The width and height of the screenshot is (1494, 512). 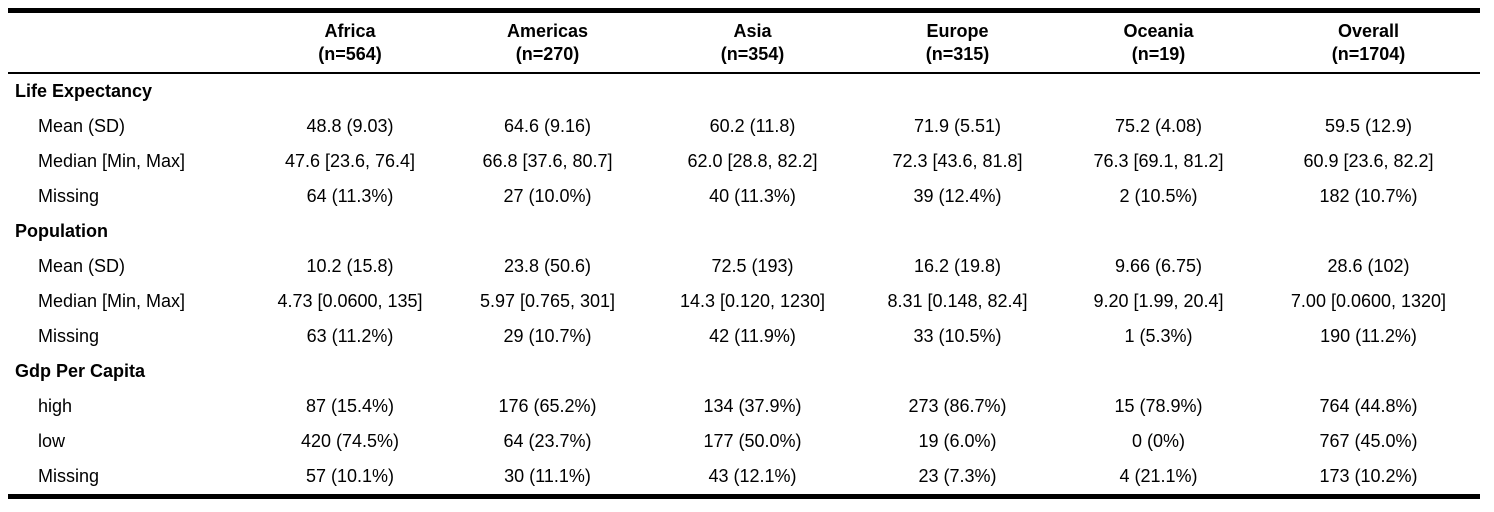 What do you see at coordinates (1158, 406) in the screenshot?
I see `stat-cell: 15 (78.9%)` at bounding box center [1158, 406].